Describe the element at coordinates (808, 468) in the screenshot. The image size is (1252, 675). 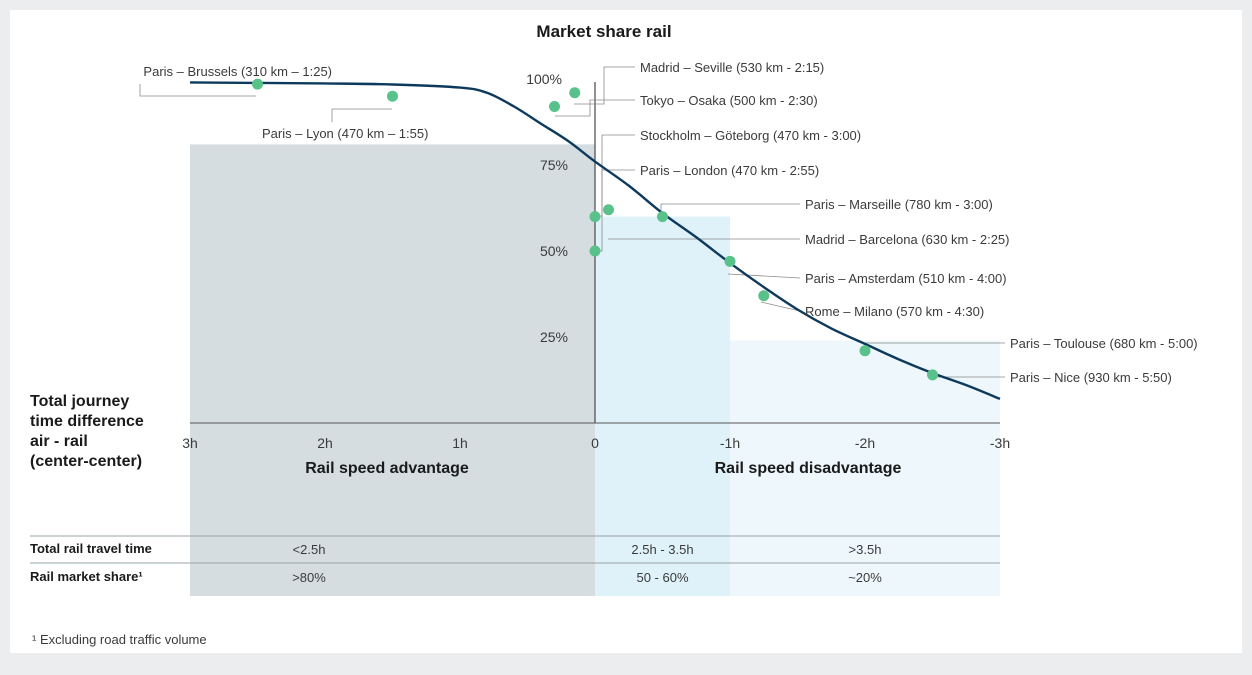
I see `right-caption: Rail speed disadvantage` at that location.